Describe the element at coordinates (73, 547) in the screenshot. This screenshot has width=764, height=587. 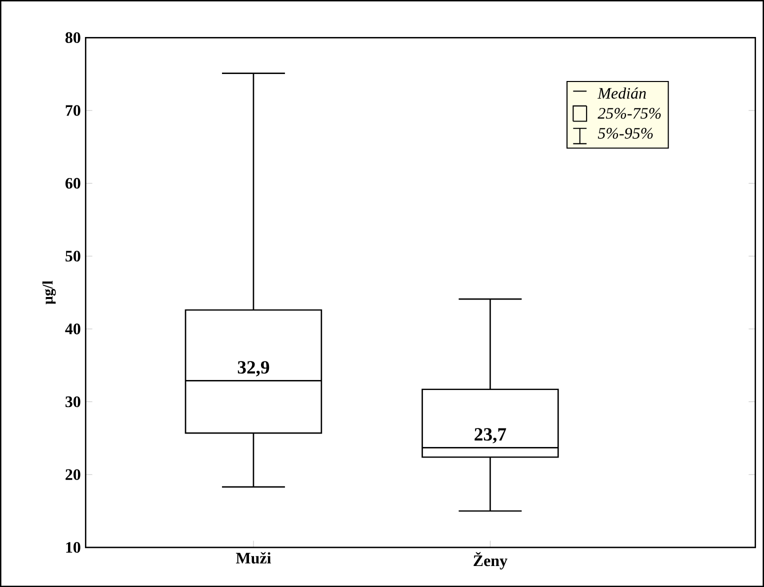
I see `y-tick-label: 10` at that location.